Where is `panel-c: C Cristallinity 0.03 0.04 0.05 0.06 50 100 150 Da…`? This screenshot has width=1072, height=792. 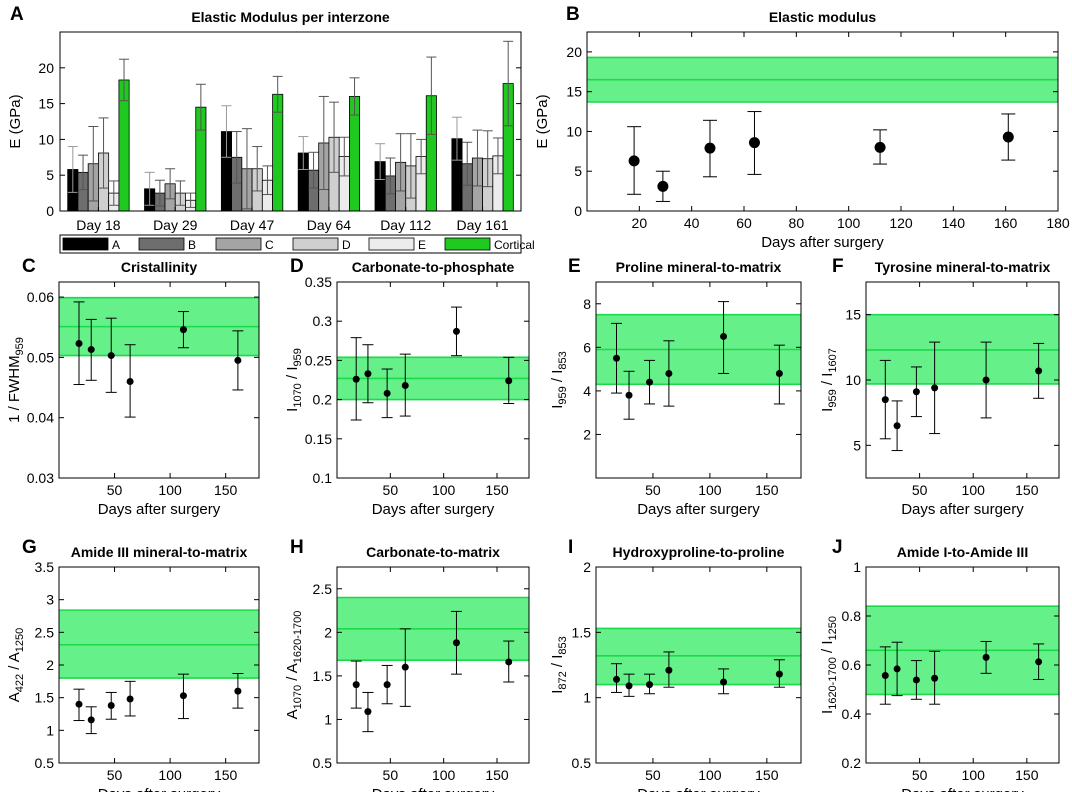 panel-c: C Cristallinity 0.03 0.04 0.05 0.06 50 100 150 Da… is located at coordinates (133, 387).